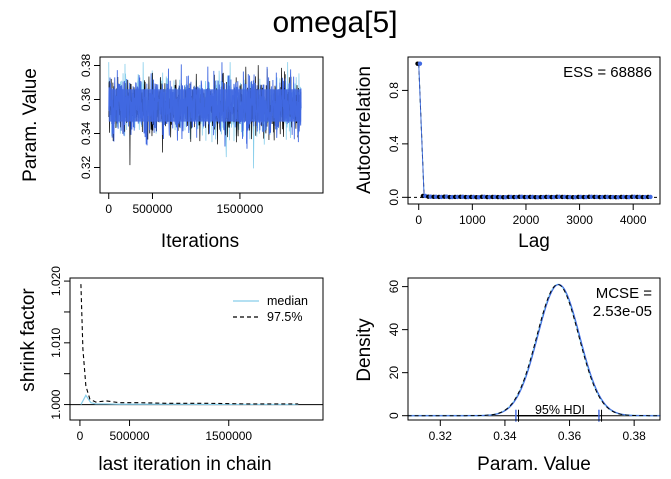  I want to click on density-frame, so click(534, 349).